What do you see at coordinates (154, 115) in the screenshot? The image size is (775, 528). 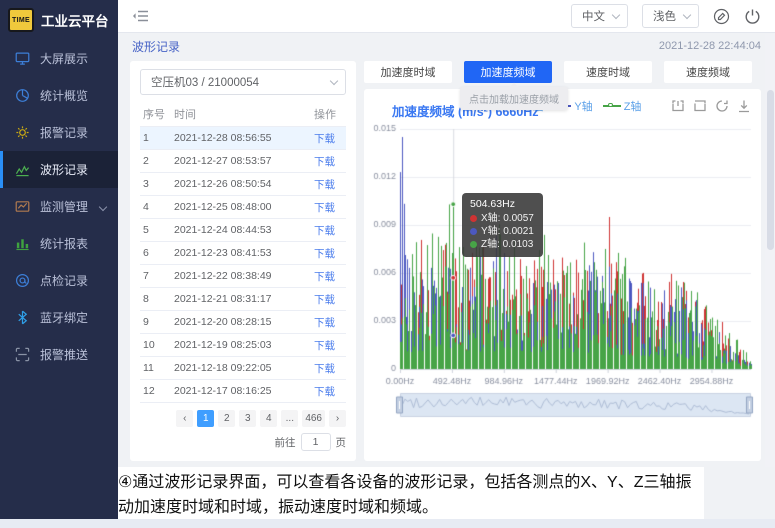 I see `column-header: 序号` at bounding box center [154, 115].